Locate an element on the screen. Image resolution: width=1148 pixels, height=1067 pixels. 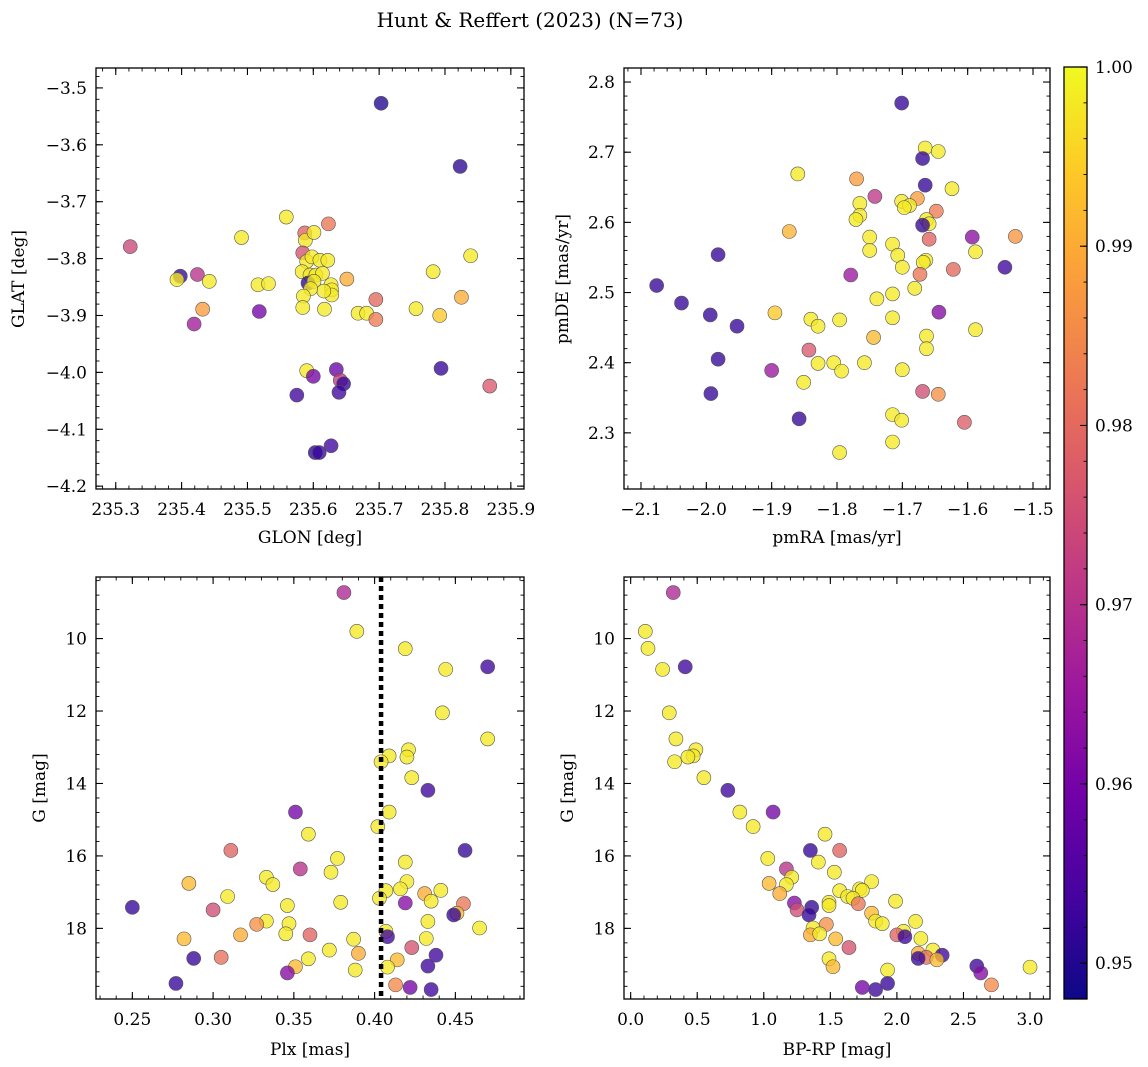
y-tick-label: 2.8 is located at coordinates (601, 83).